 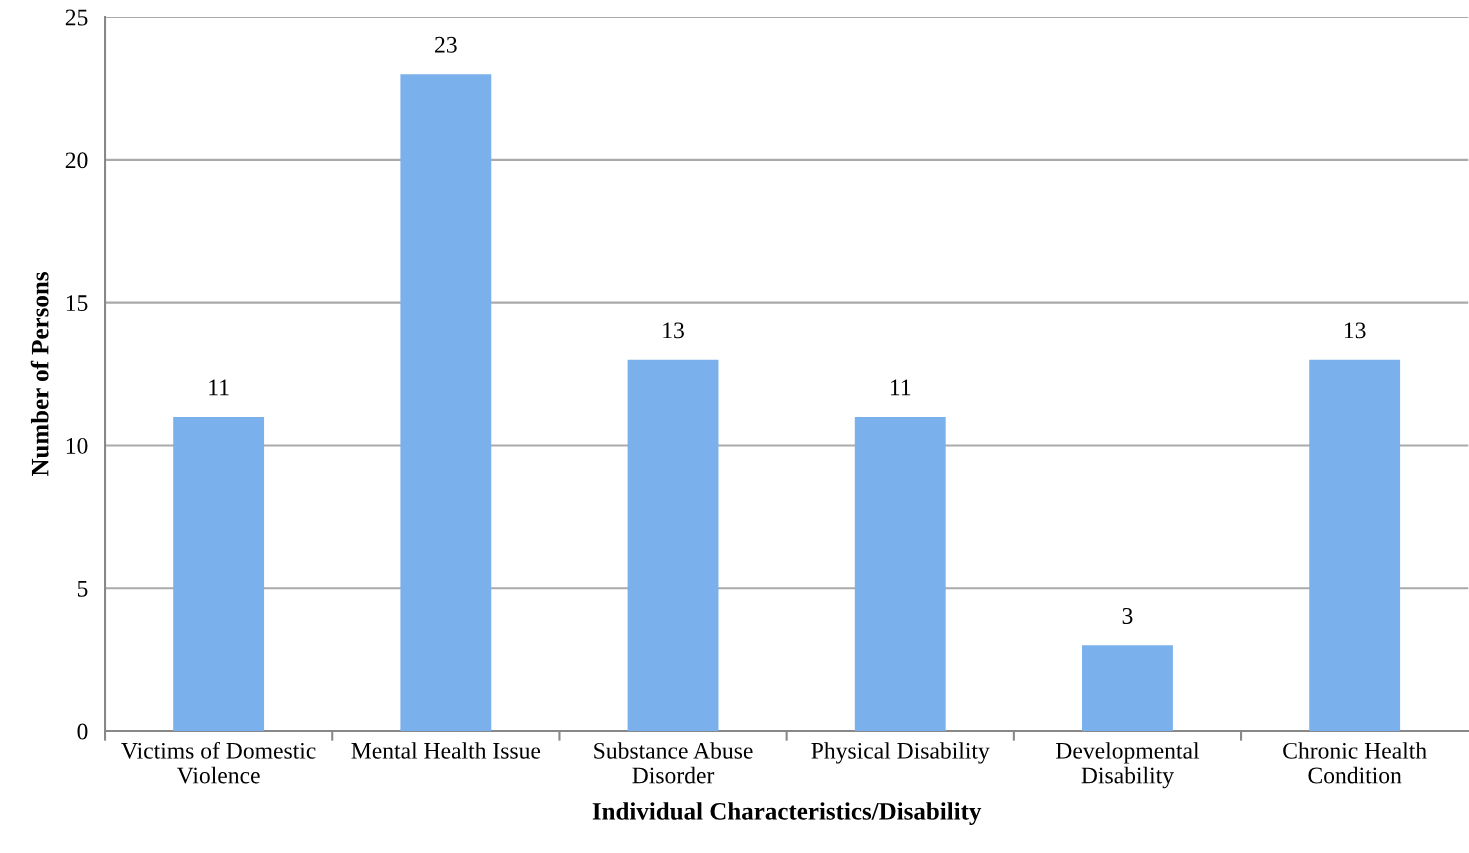 What do you see at coordinates (673, 763) in the screenshot?
I see `x-tick-label: Substance Abuse Disorder` at bounding box center [673, 763].